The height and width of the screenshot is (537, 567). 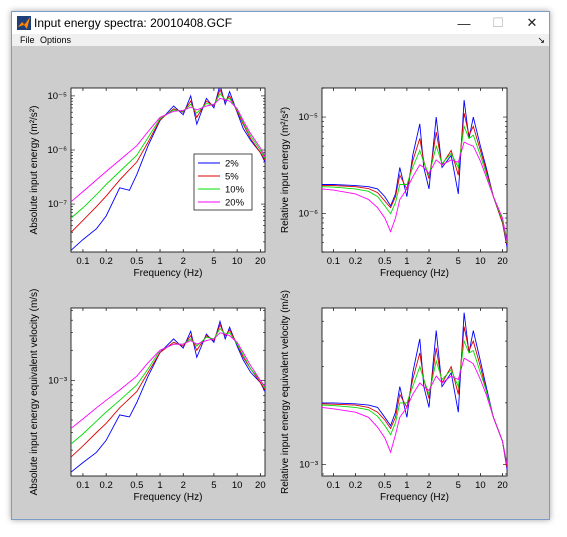 I want to click on y-tick-label: 10⁻⁷, so click(x=58, y=204).